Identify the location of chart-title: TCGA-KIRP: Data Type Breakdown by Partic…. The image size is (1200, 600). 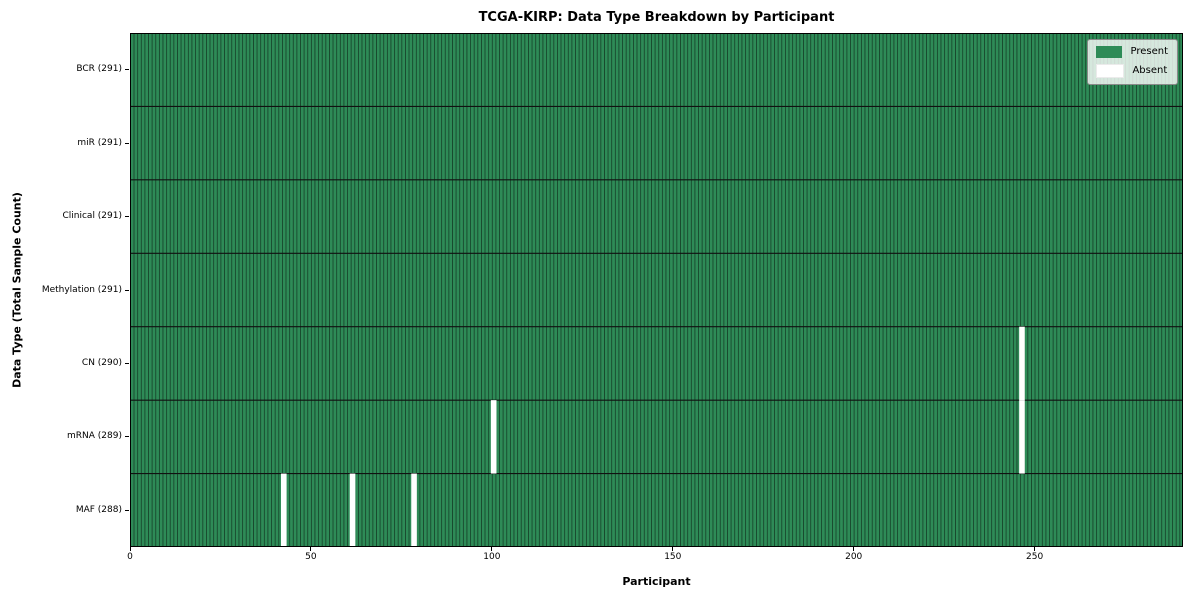
(656, 17).